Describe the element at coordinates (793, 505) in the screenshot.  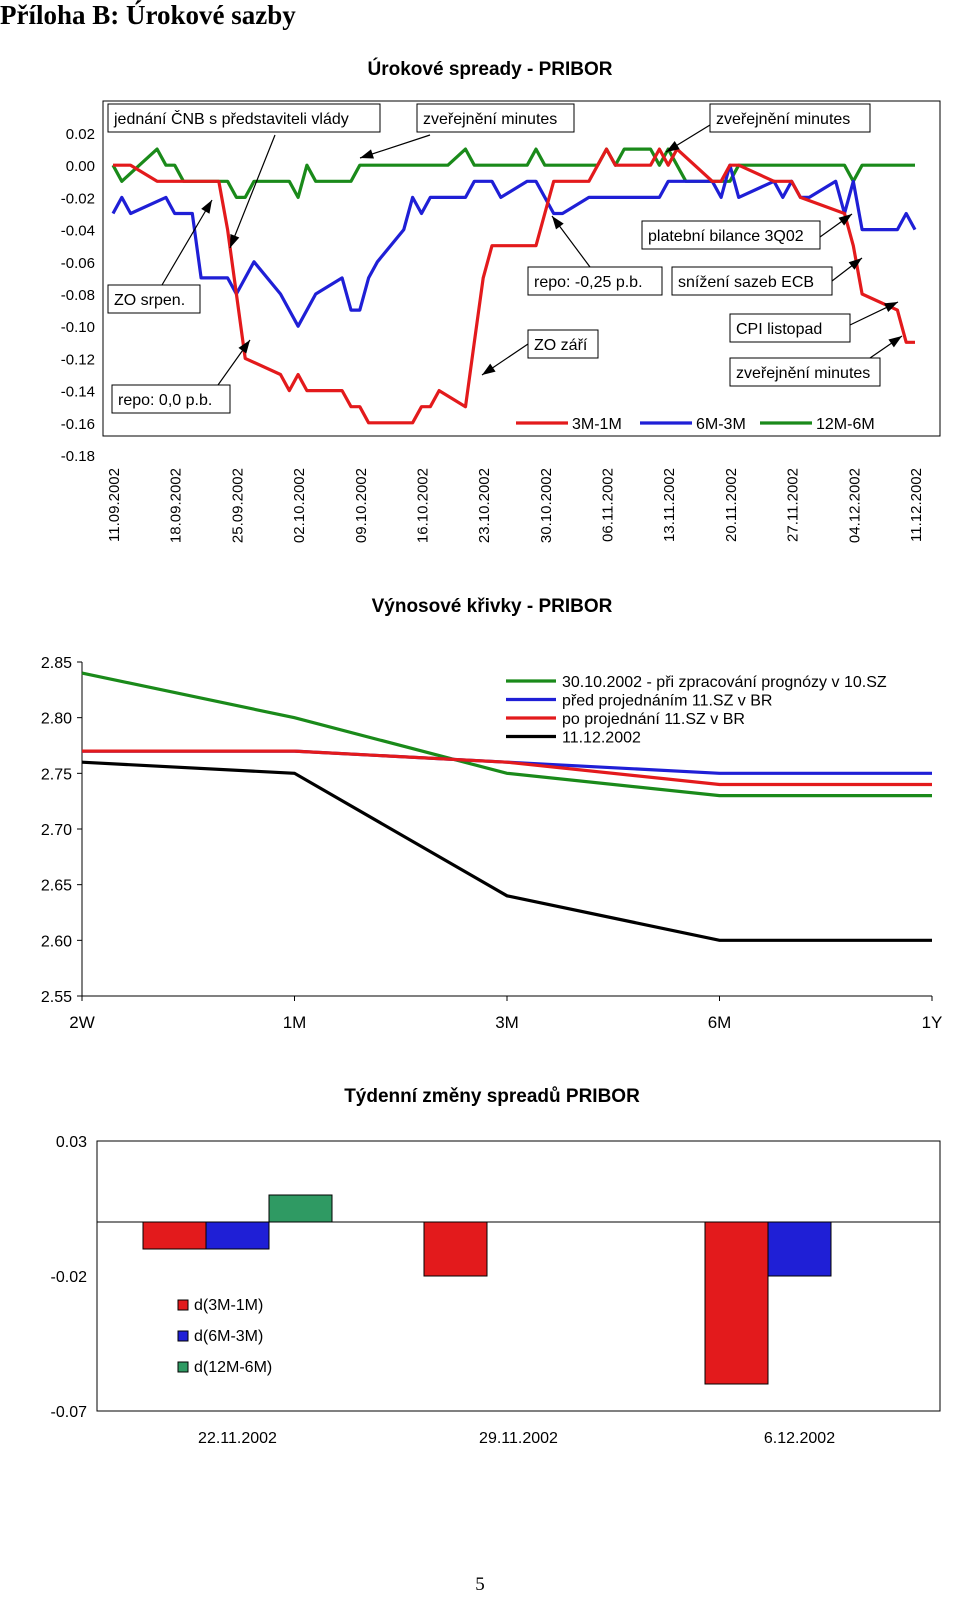
I see `spreads-x-tick-label: 27.11.2002` at that location.